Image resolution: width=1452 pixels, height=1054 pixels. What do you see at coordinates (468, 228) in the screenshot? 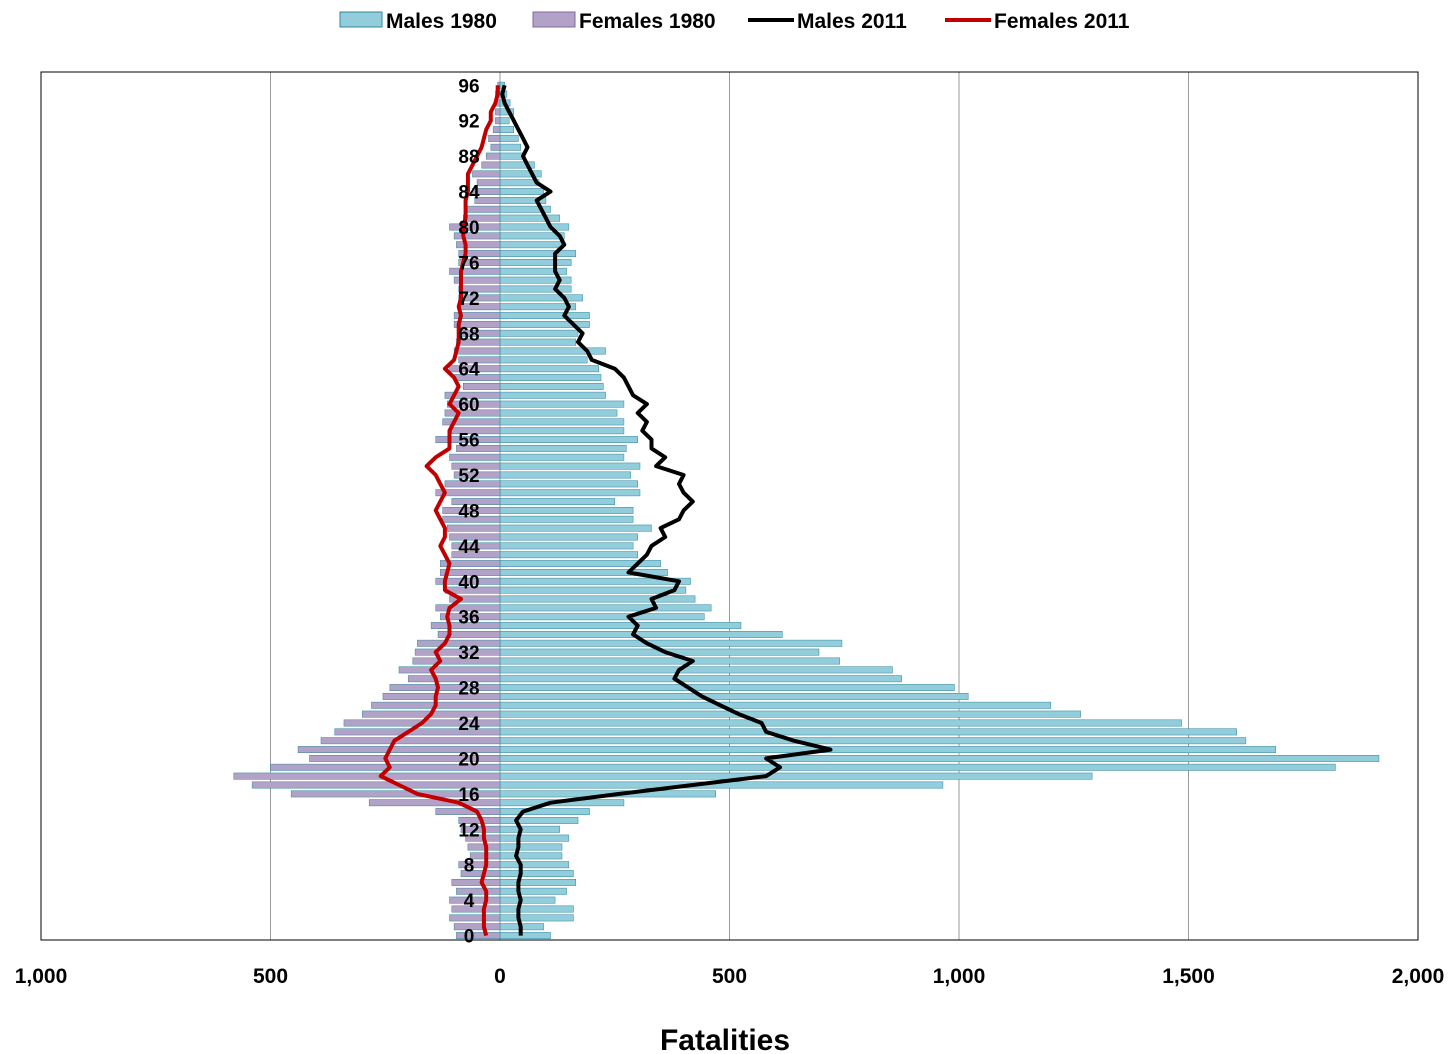
I see `y-tick-label: 80` at bounding box center [468, 228].